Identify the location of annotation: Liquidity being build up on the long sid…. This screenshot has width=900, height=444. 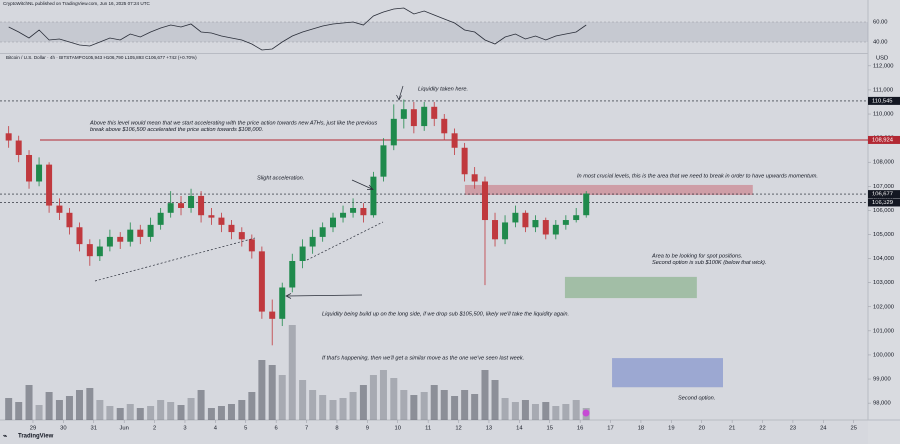
(445, 314).